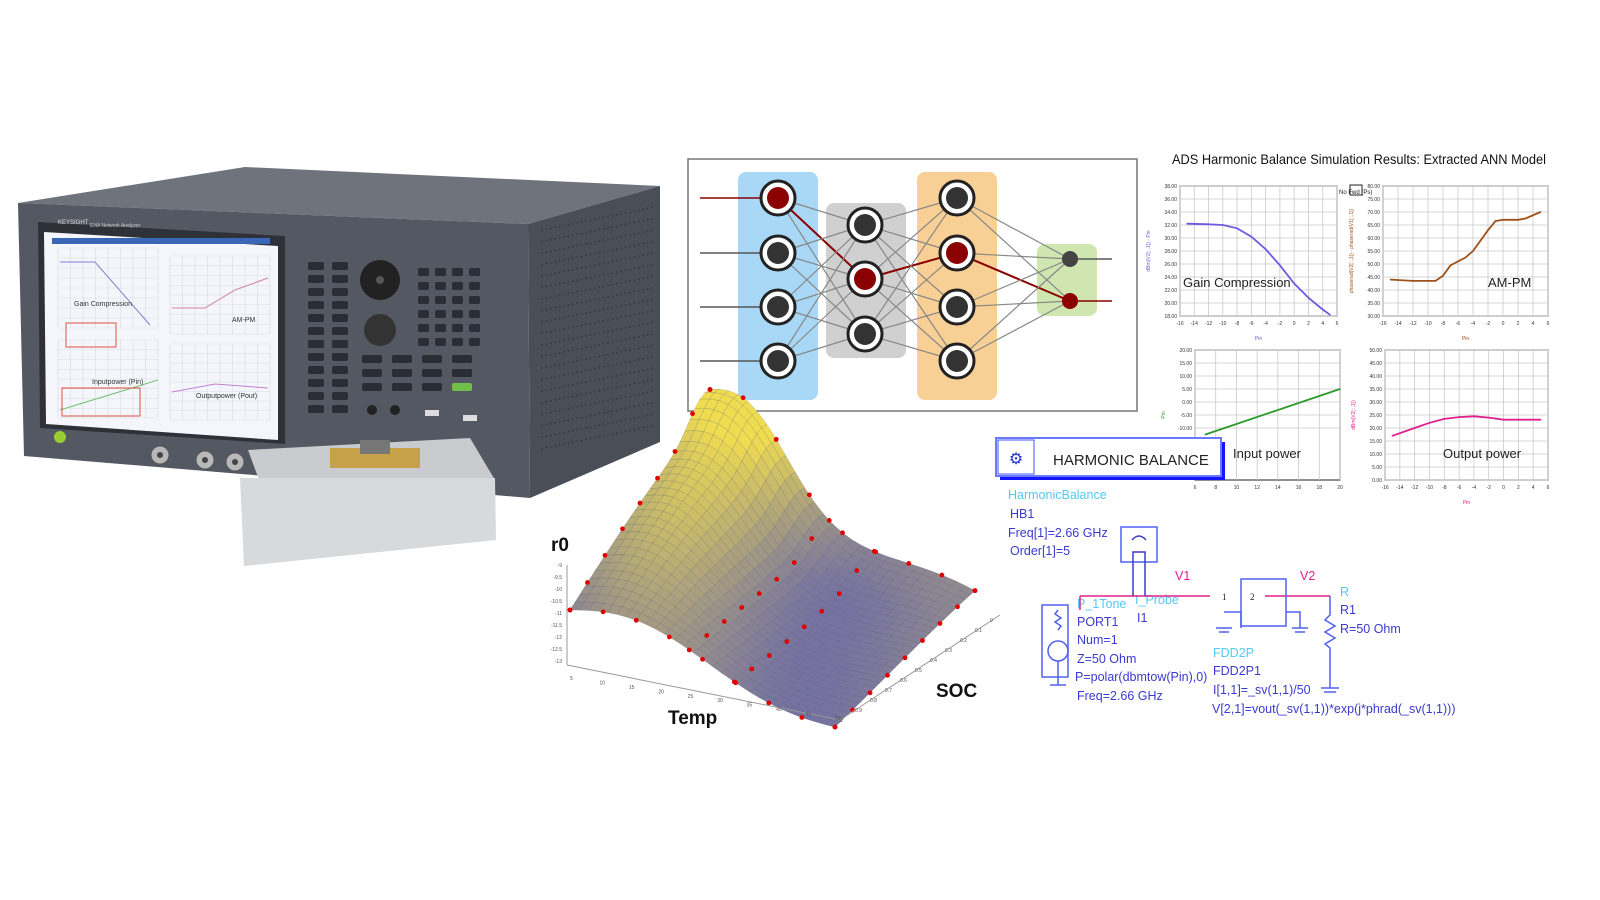  What do you see at coordinates (1375, 416) in the screenshot?
I see `y-tick-label: 25.00` at bounding box center [1375, 416].